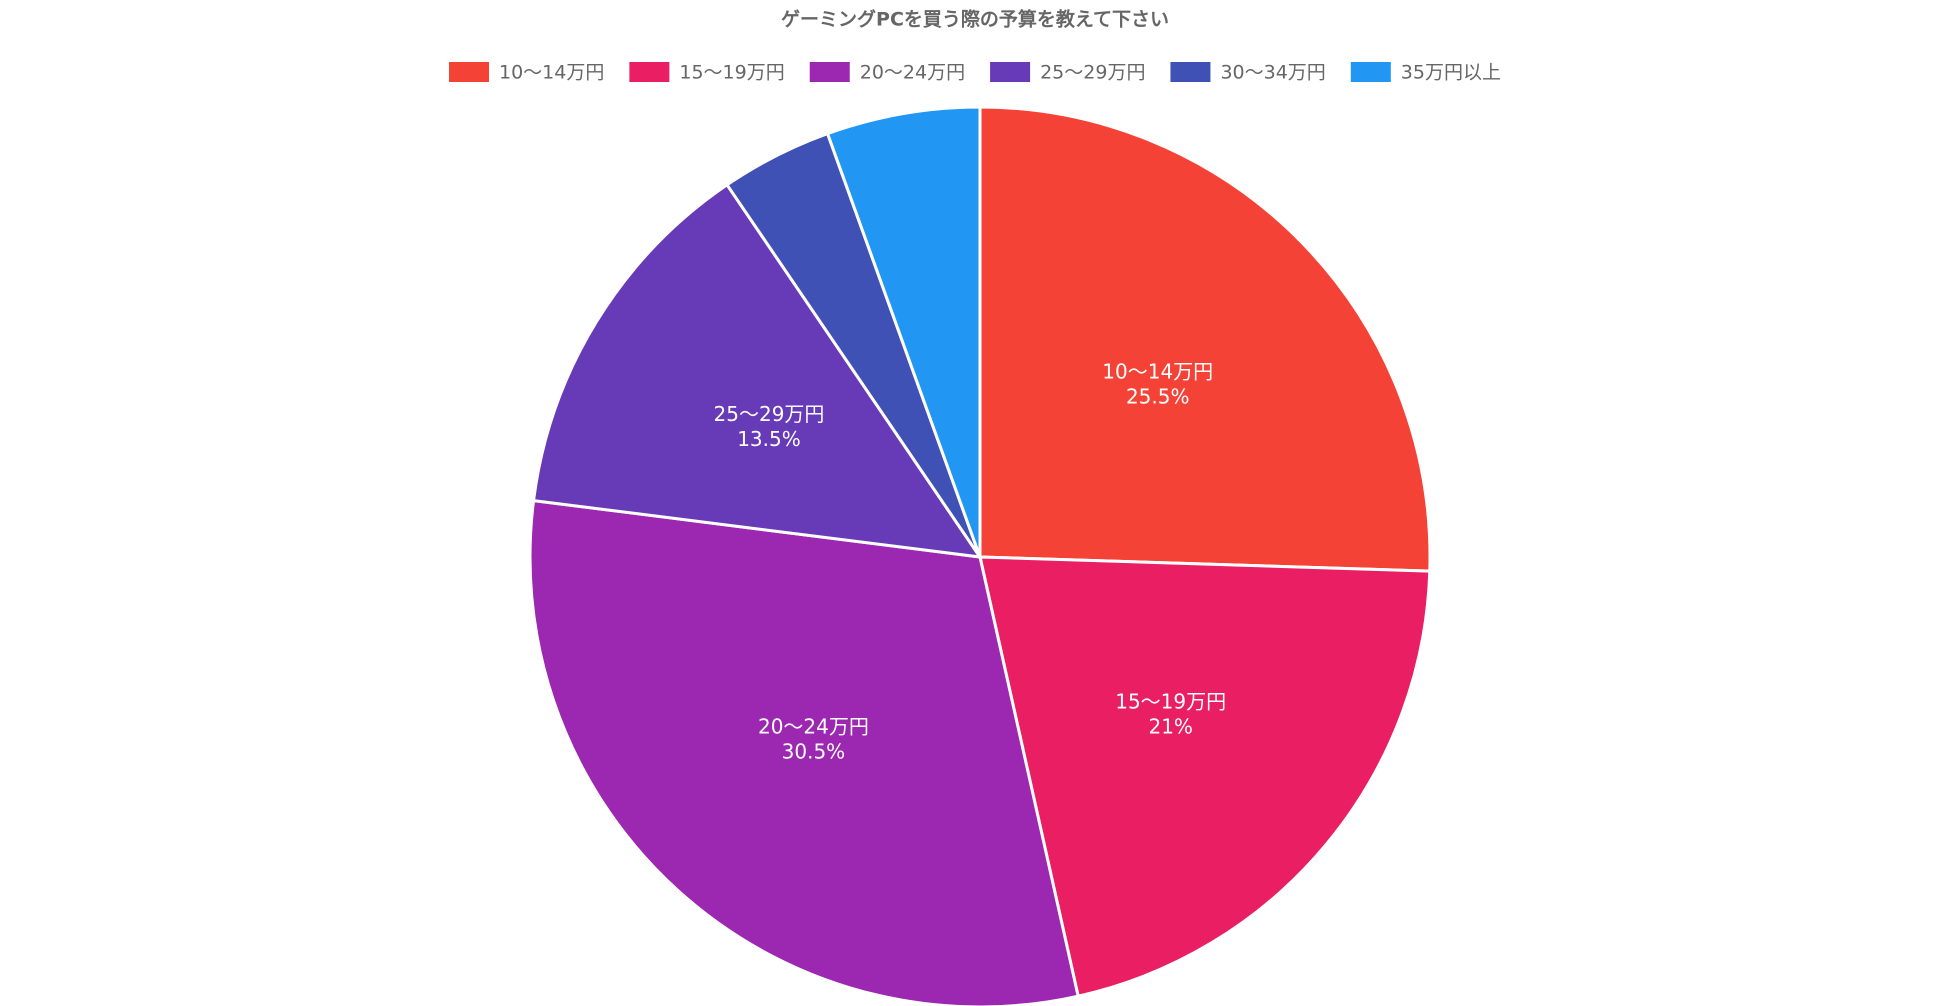 Image resolution: width=1950 pixels, height=1006 pixels. I want to click on chart-title: ゲーミングPCを買う際の予算を教えて下さい, so click(975, 19).